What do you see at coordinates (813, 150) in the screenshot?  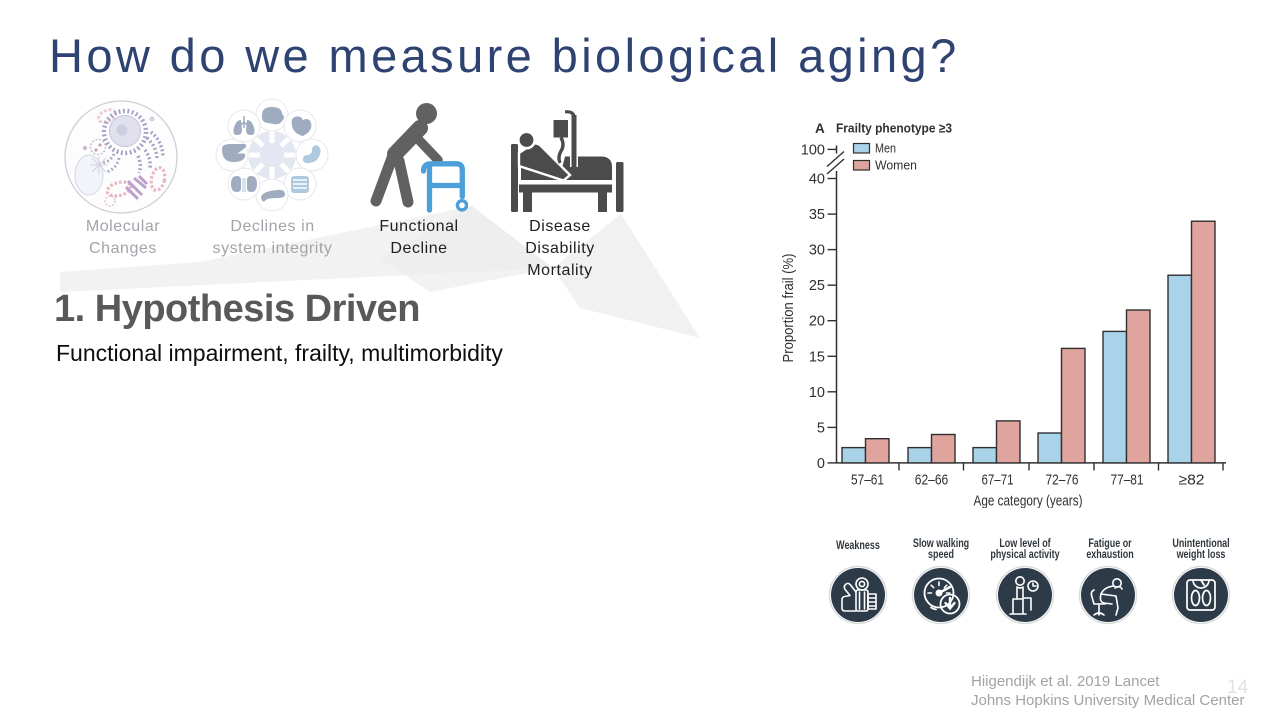 I see `svg-text: 100` at bounding box center [813, 150].